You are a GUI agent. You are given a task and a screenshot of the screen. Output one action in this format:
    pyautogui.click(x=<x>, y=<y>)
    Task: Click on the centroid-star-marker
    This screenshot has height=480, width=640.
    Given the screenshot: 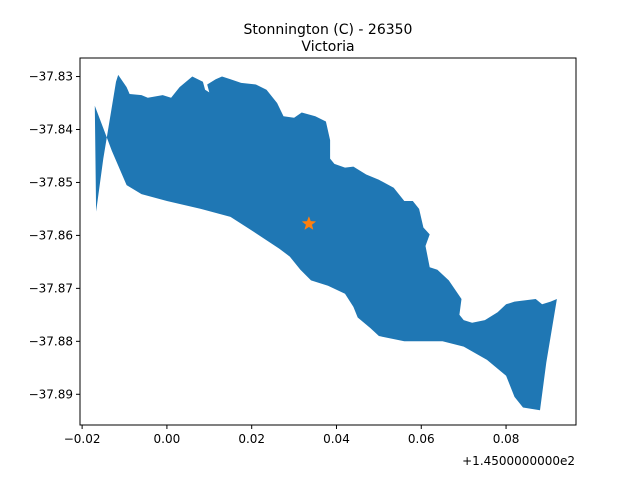 What is the action you would take?
    pyautogui.click(x=309, y=223)
    